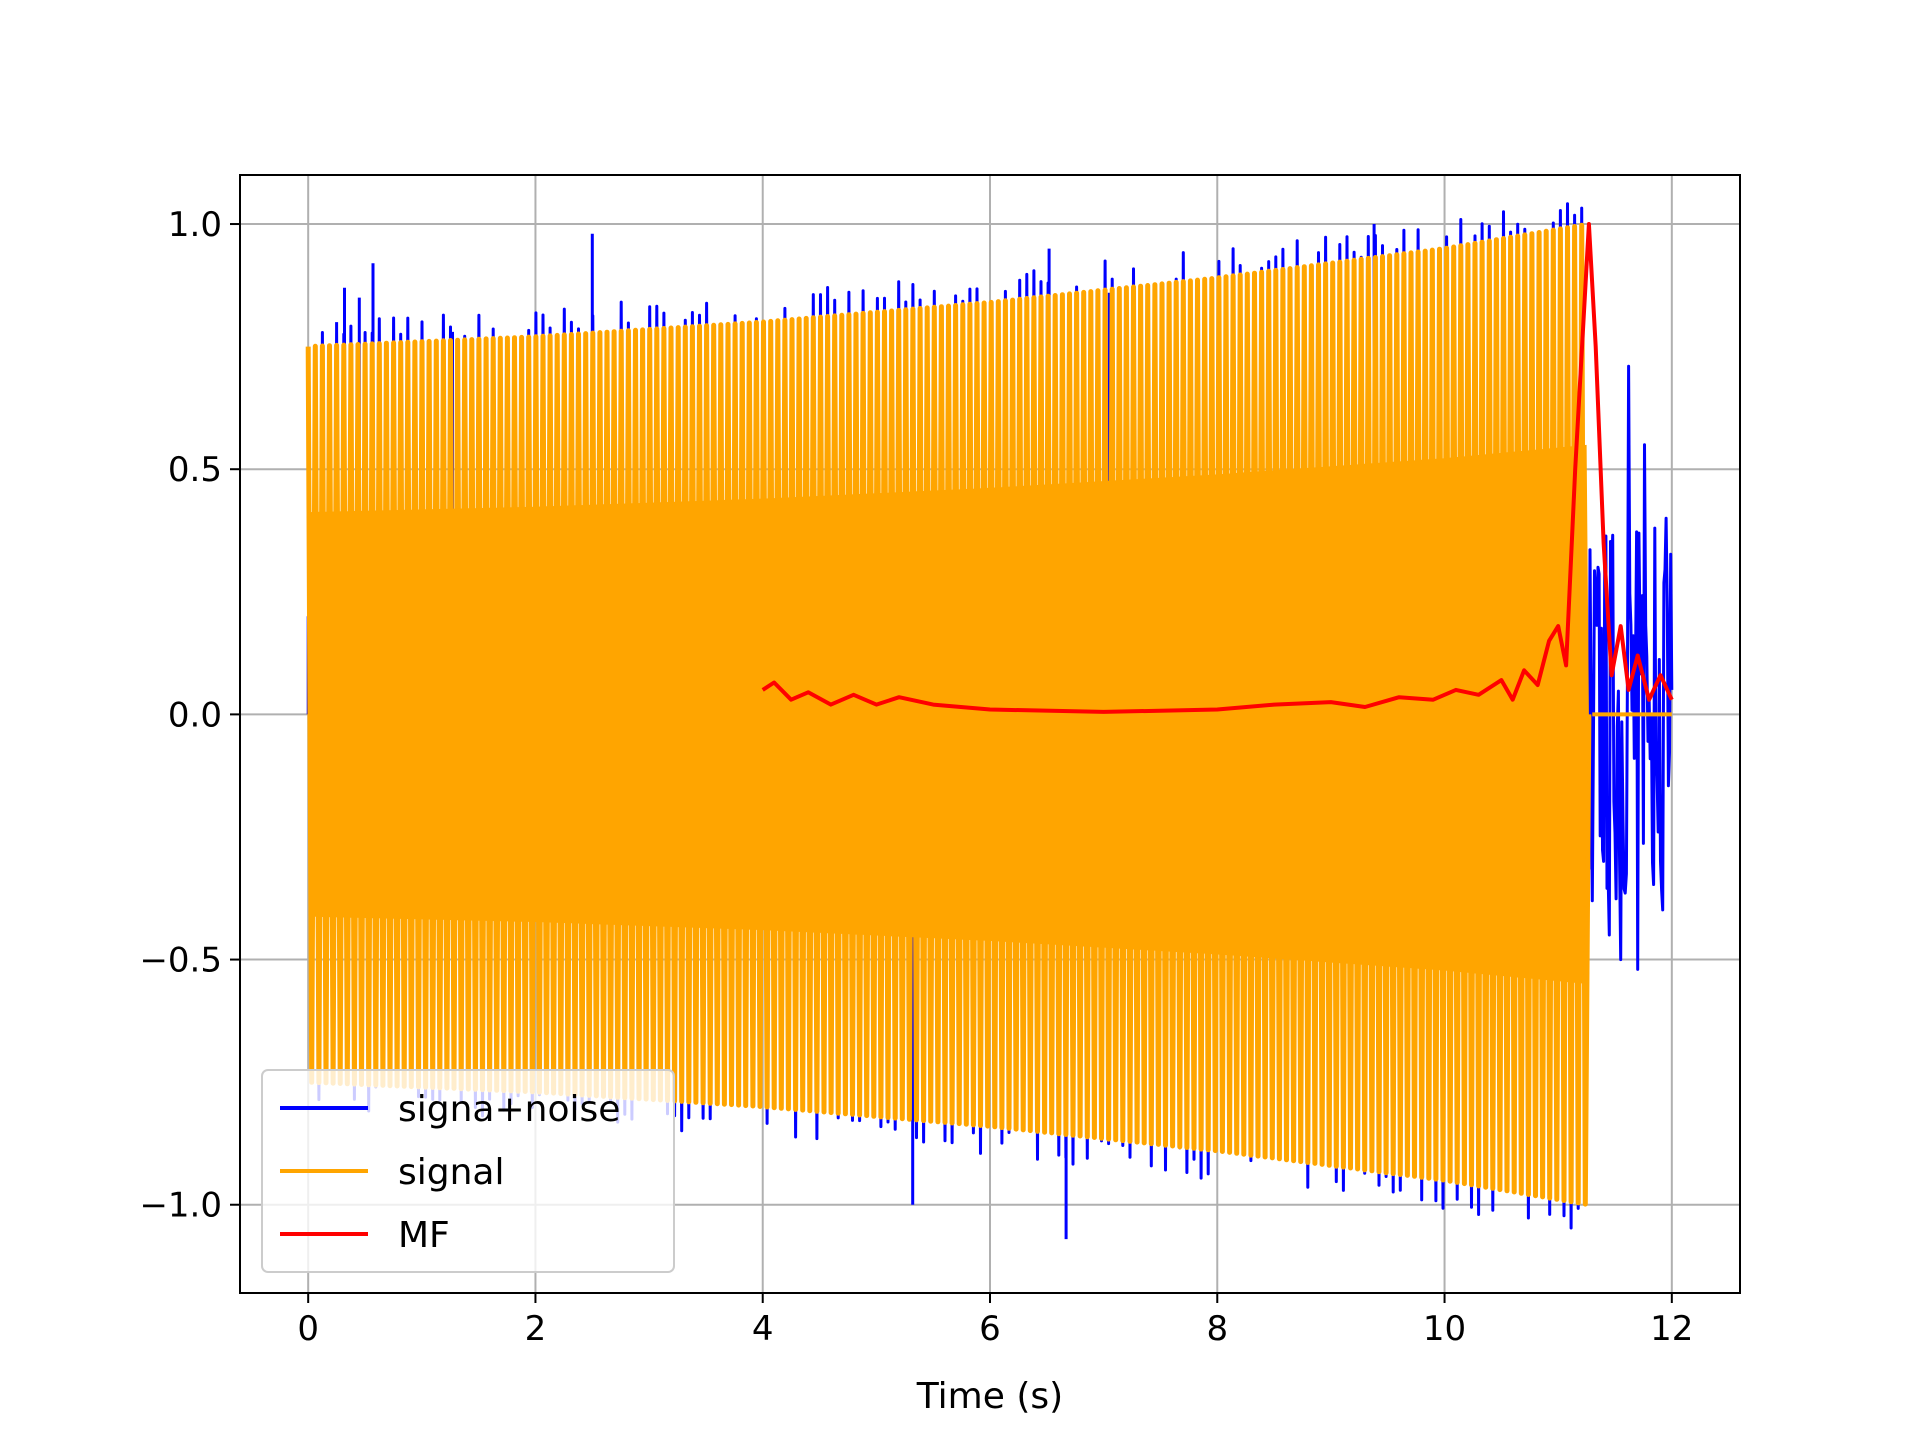  I want to click on y-tick-label: 0.0, so click(195, 715).